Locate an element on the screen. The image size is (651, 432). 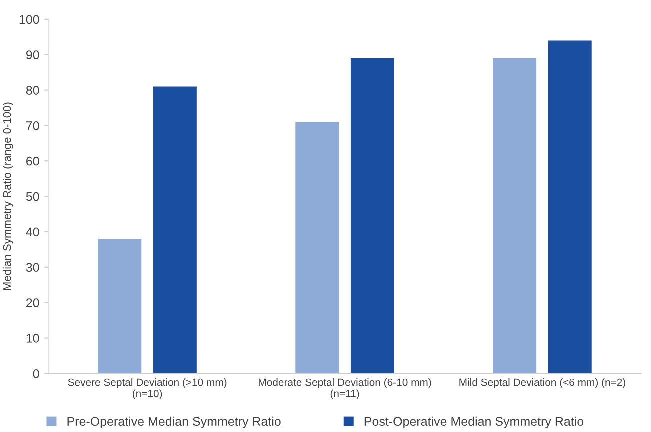
y-tick-label: 60 is located at coordinates (33, 161).